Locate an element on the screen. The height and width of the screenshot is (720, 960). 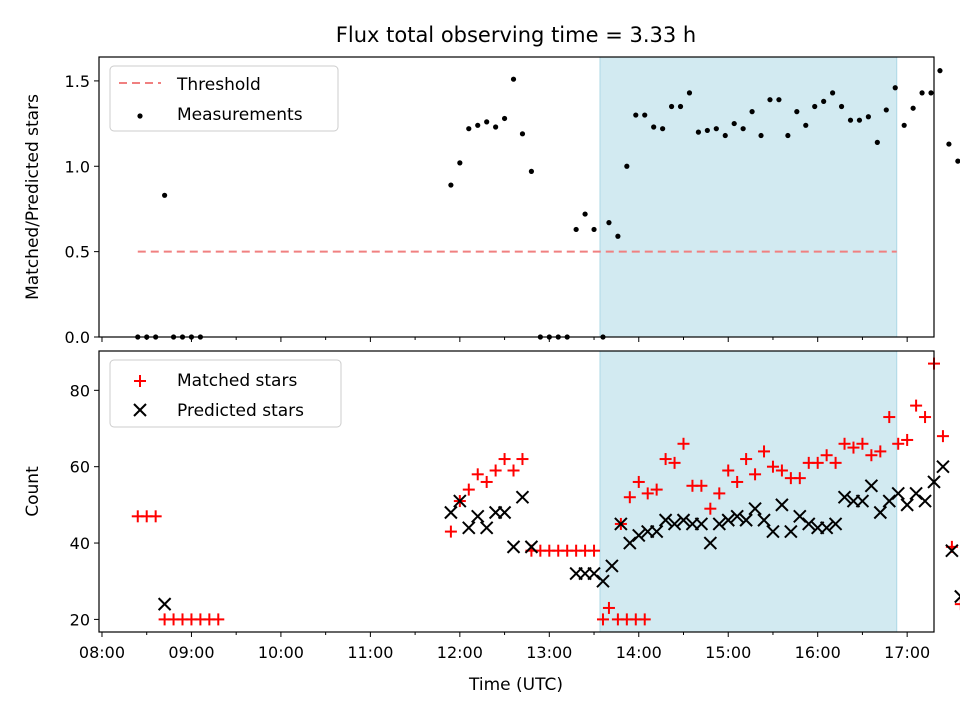
x-tick-label: 17:00 is located at coordinates (907, 652).